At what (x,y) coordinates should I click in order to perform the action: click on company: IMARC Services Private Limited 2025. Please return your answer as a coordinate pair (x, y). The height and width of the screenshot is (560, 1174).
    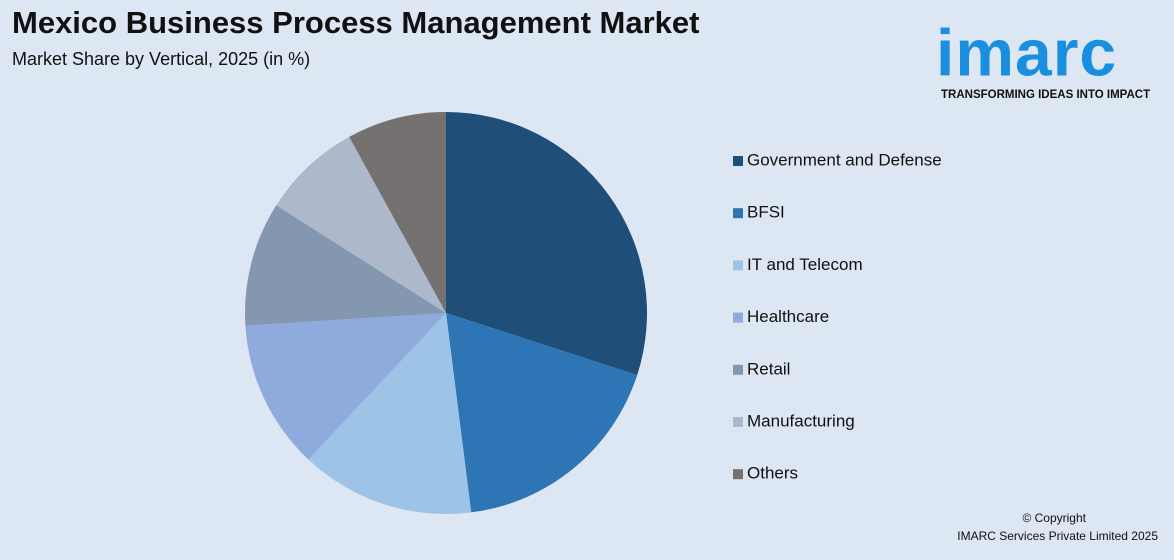
    Looking at the image, I should click on (1057, 536).